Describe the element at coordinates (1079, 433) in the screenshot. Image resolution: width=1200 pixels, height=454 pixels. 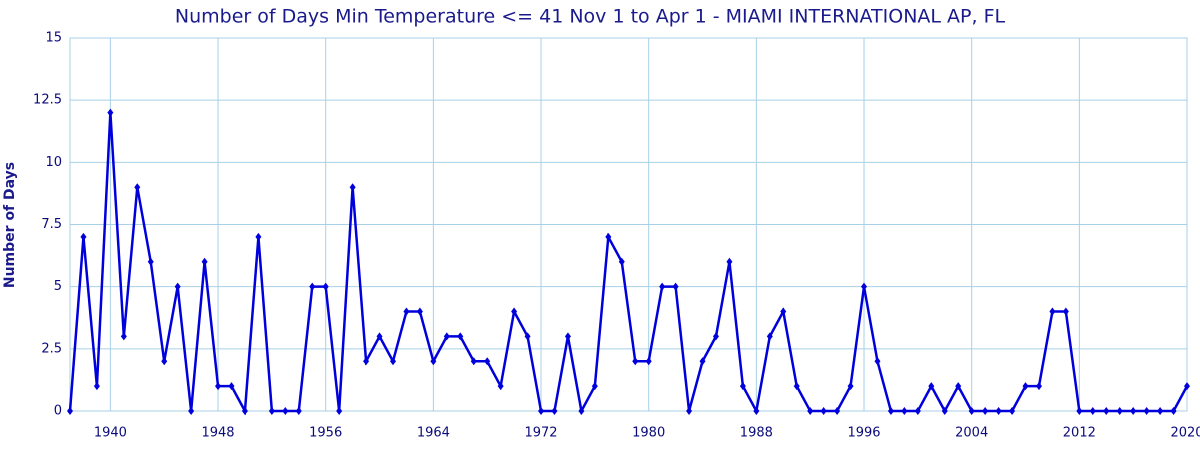
I see `x-tick-label: 2012` at that location.